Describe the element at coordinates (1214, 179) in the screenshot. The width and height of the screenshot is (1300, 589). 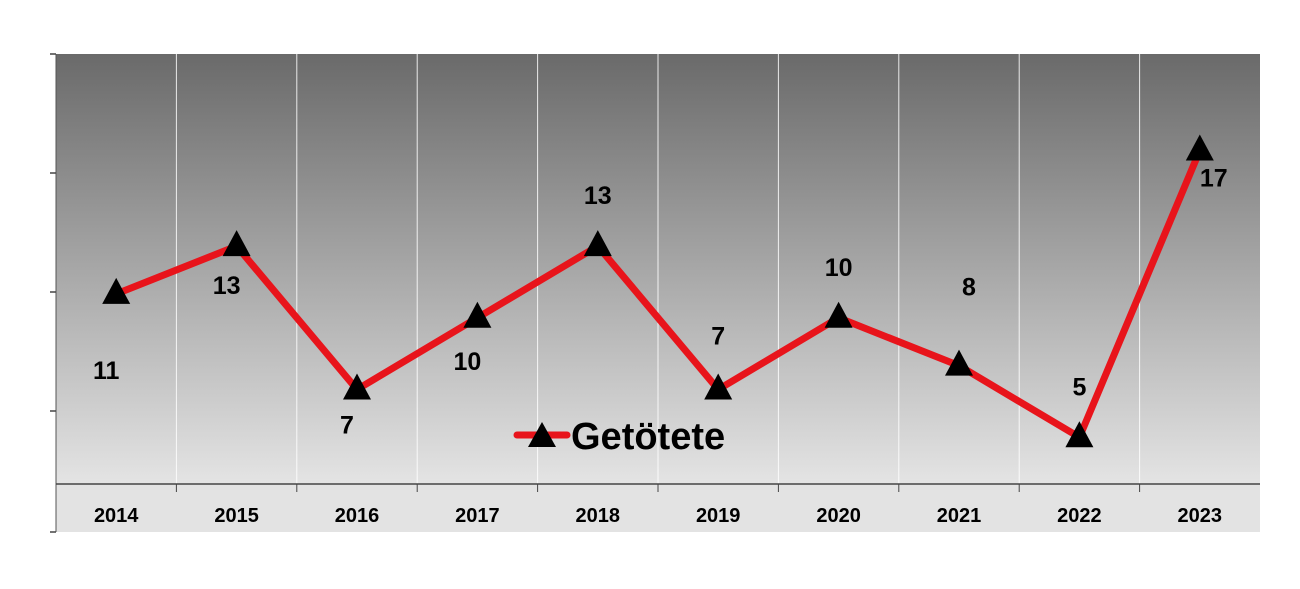
I see `data-label: 17` at that location.